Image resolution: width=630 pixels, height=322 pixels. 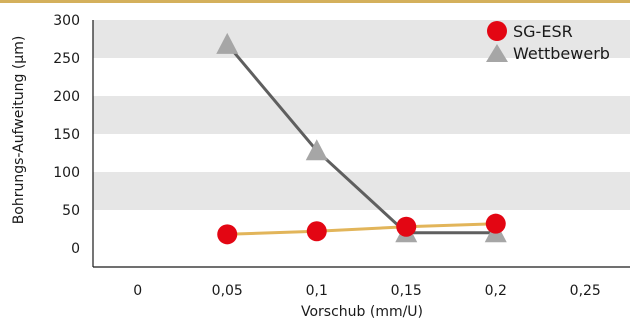 I want to click on x-tick-label: 0,2, so click(x=496, y=291).